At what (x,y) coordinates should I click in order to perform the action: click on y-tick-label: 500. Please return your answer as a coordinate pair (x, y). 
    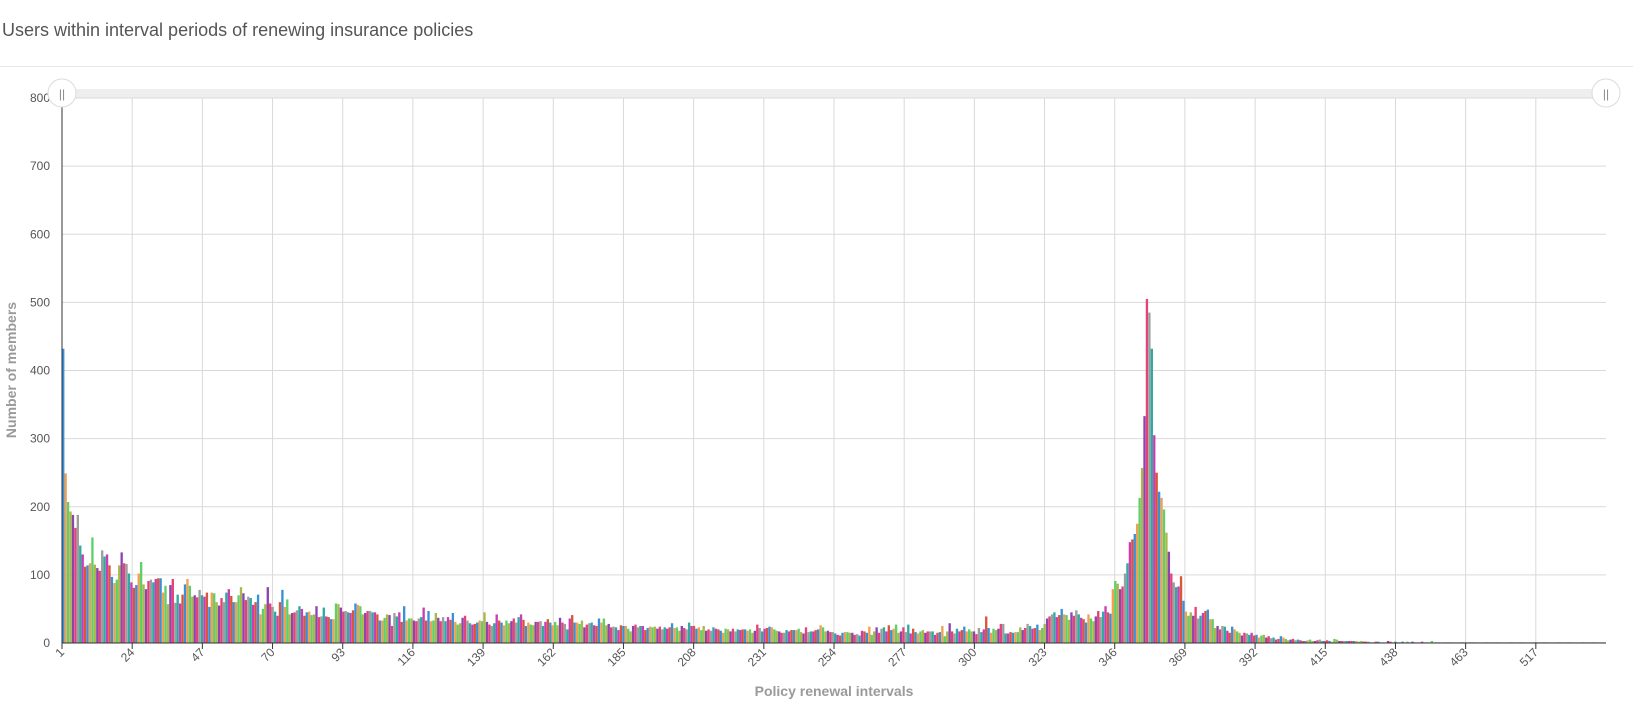
    Looking at the image, I should click on (40, 302).